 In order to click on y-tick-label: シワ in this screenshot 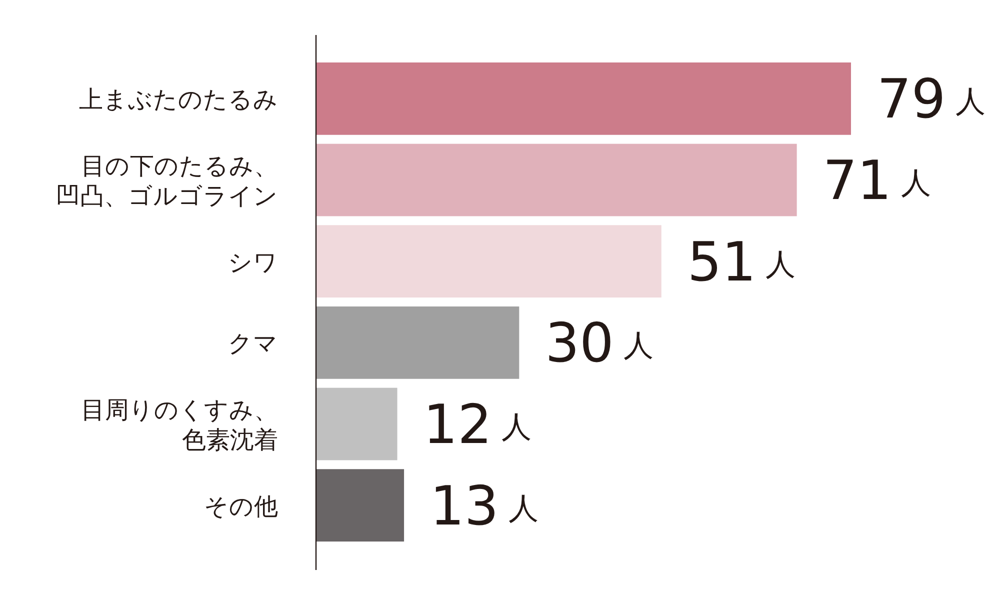, I will do `click(253, 262)`.